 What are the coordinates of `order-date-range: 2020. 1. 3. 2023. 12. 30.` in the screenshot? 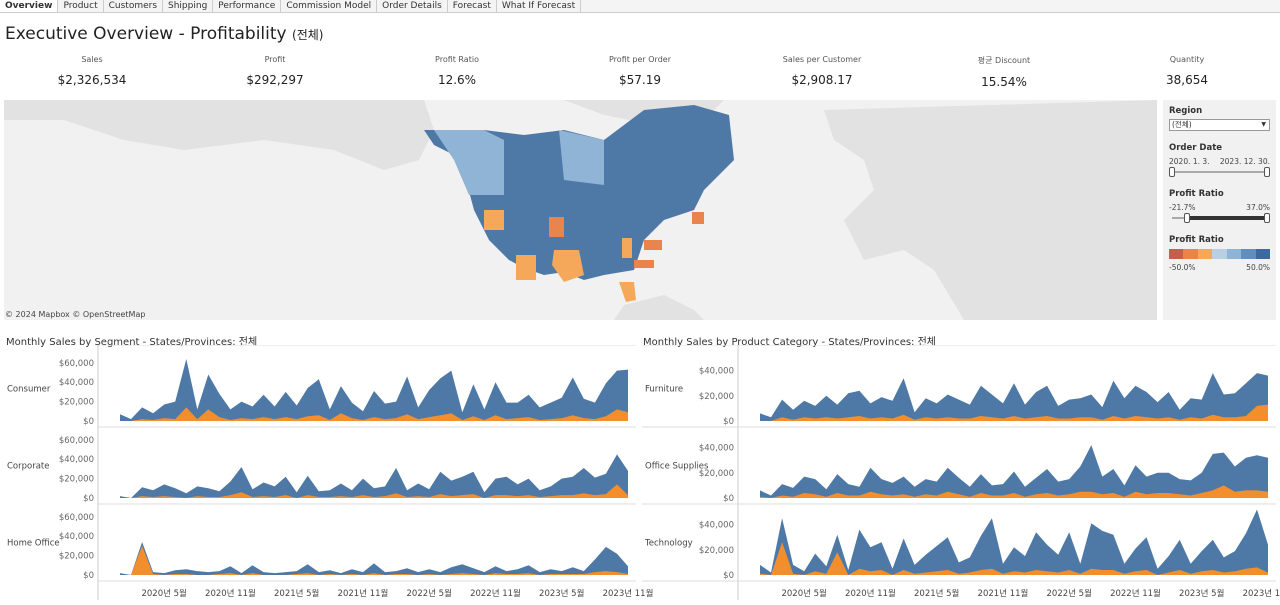 It's located at (1219, 161).